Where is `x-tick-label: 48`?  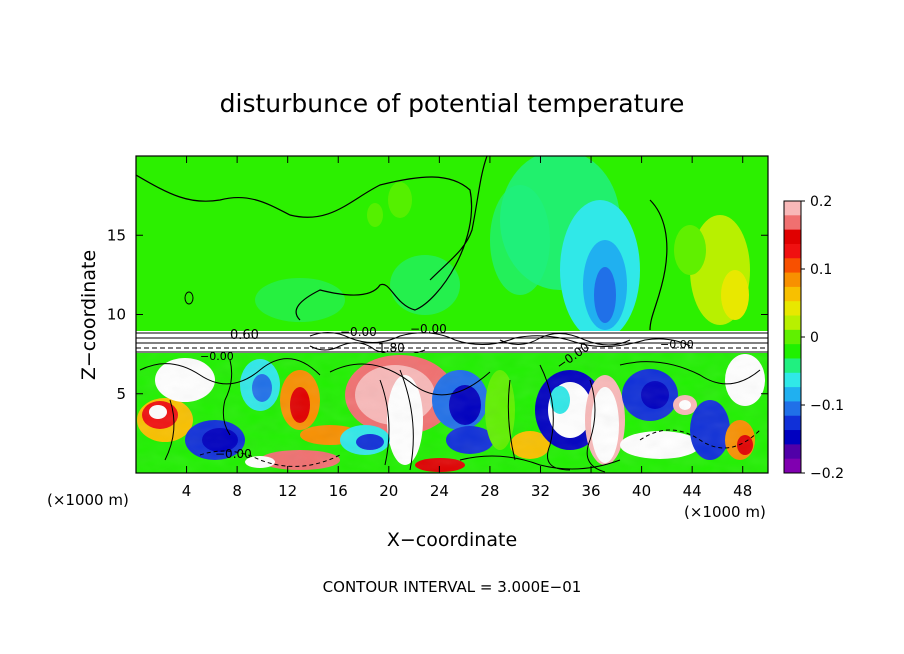 x-tick-label: 48 is located at coordinates (742, 491).